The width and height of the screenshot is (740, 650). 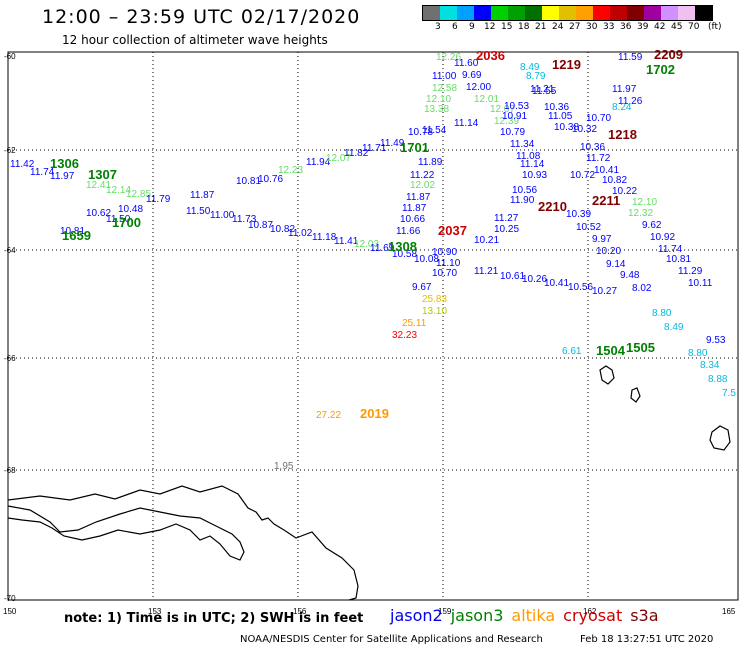 I want to click on wave-height-value: 10.79, so click(x=512, y=132).